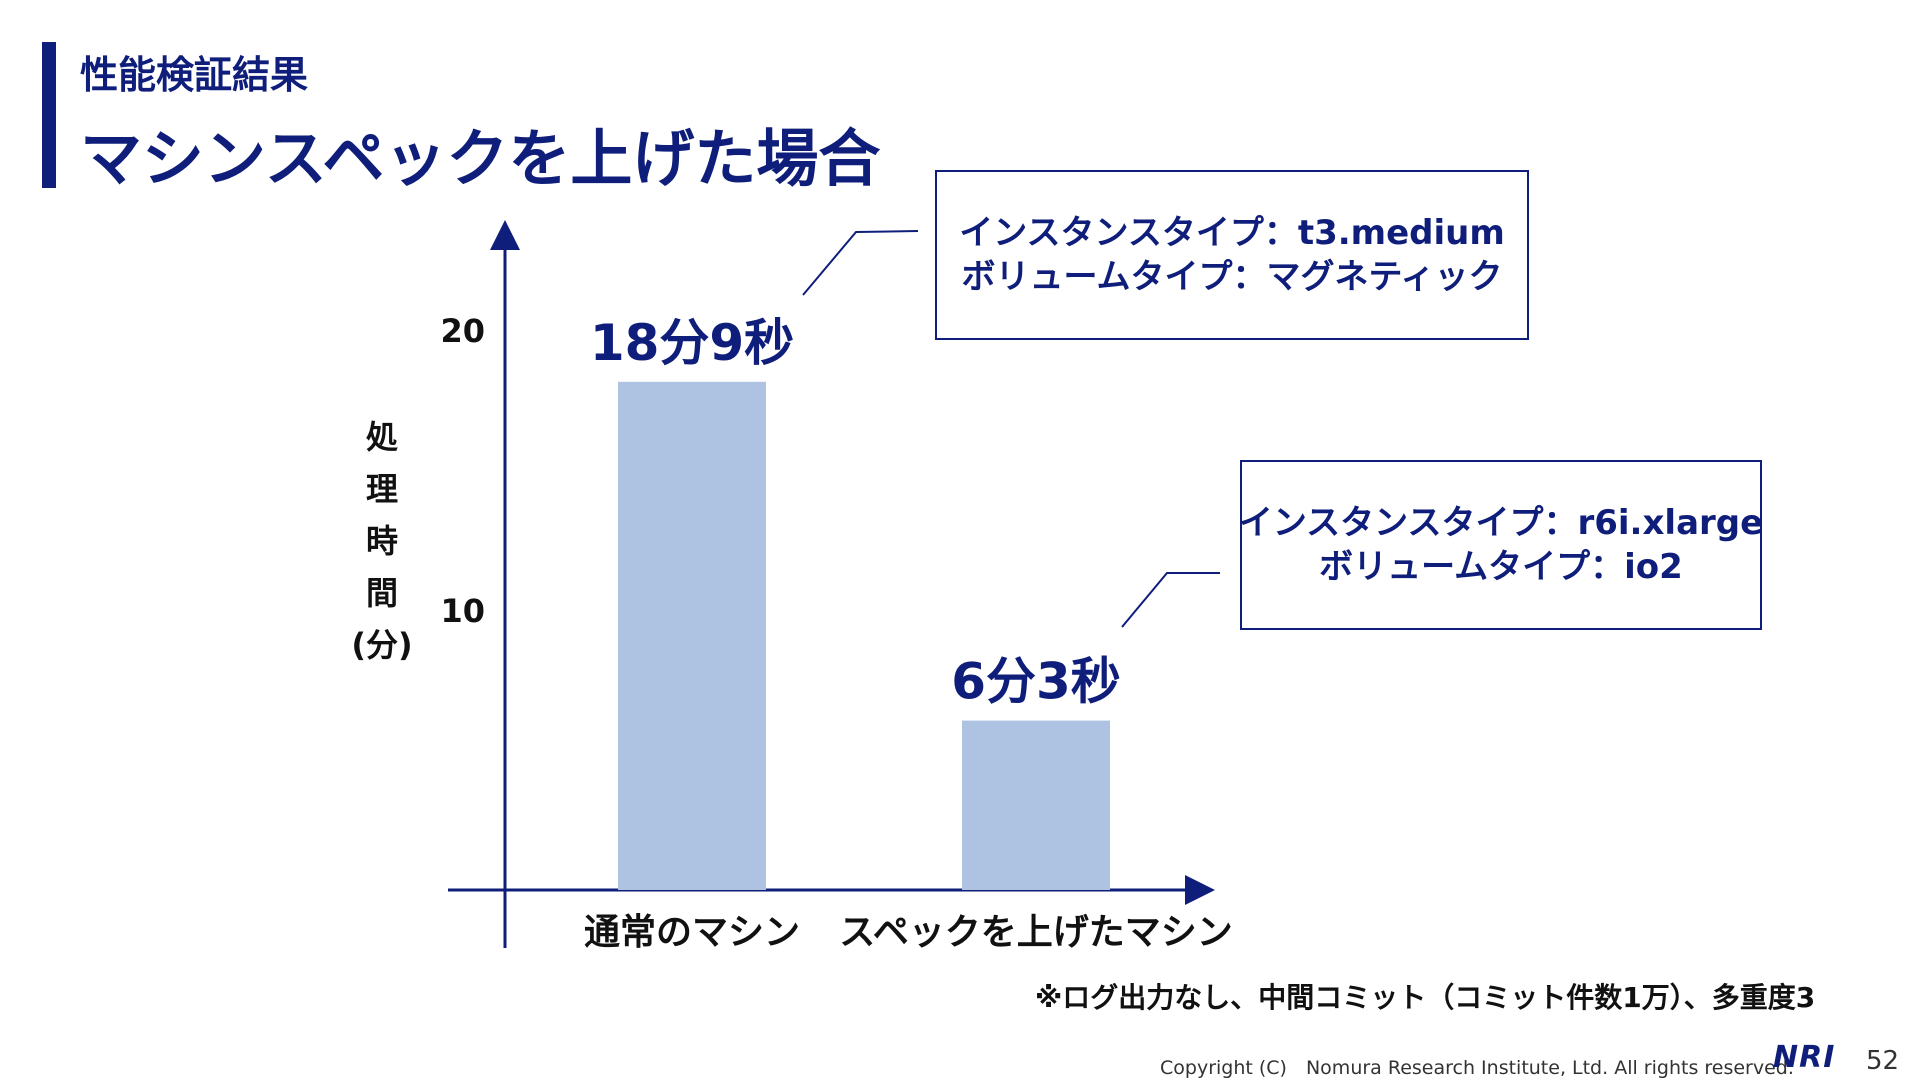  I want to click on y-axis-label-part-4: 間, so click(382, 593).